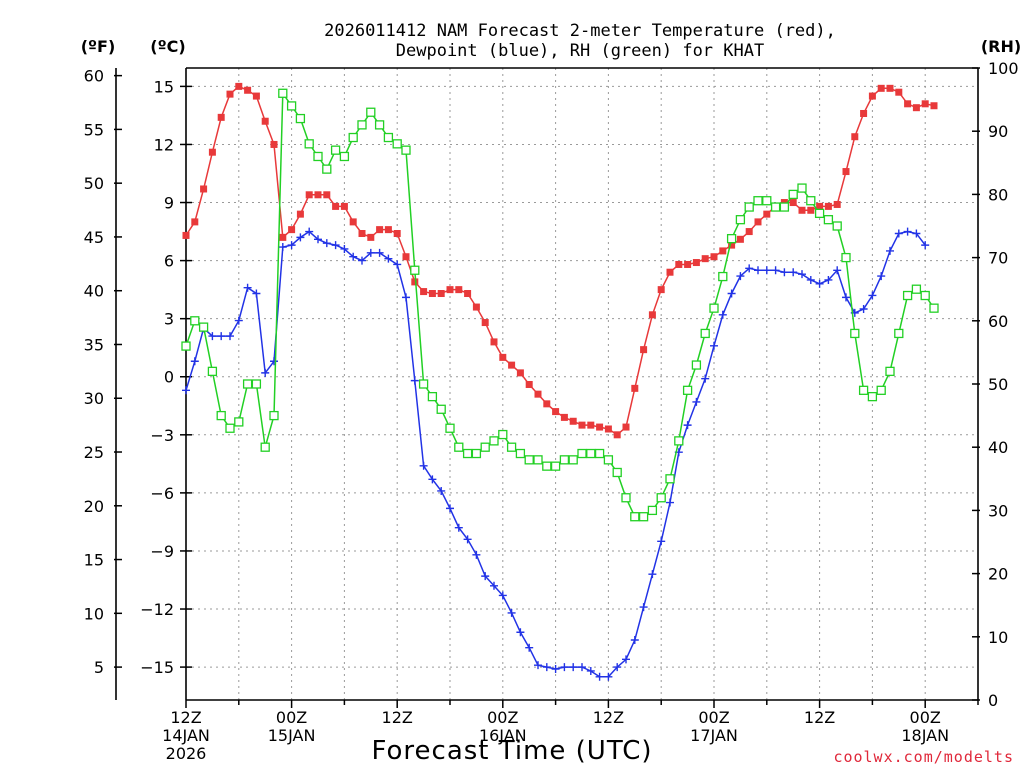 This screenshot has width=1024, height=768. Describe the element at coordinates (94, 237) in the screenshot. I see `f-tick-label: 45` at that location.